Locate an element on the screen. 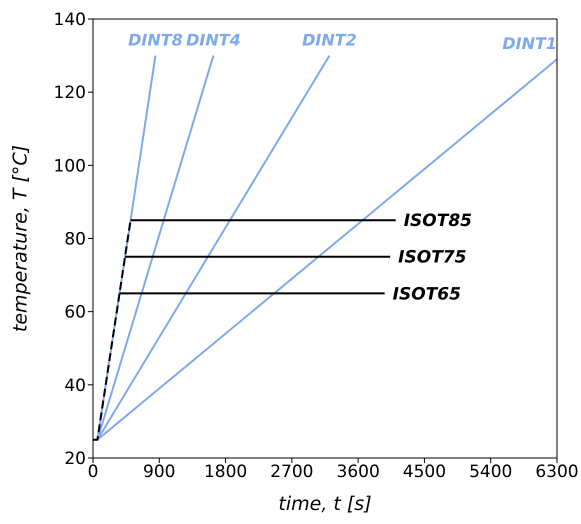 The width and height of the screenshot is (581, 524). x-tick-label: 6300 is located at coordinates (557, 472).